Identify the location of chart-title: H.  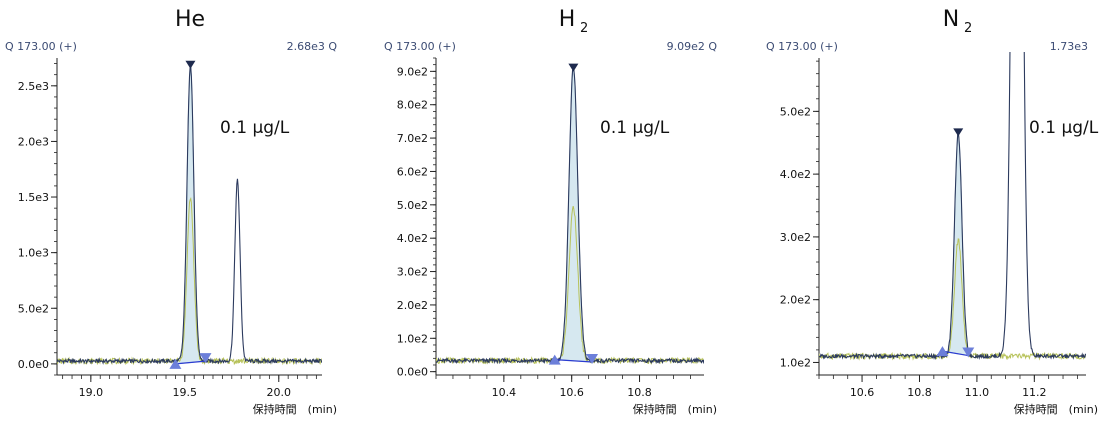
(567, 19).